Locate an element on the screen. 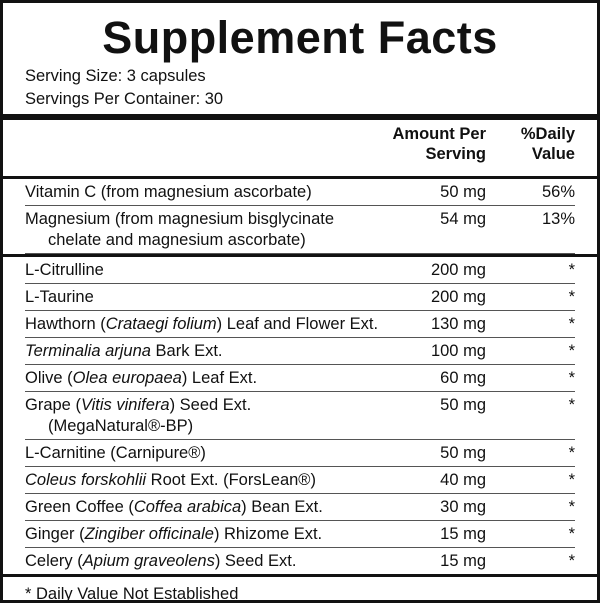  name-line: Terminalia arjuna Bark Ext. is located at coordinates (205, 351).